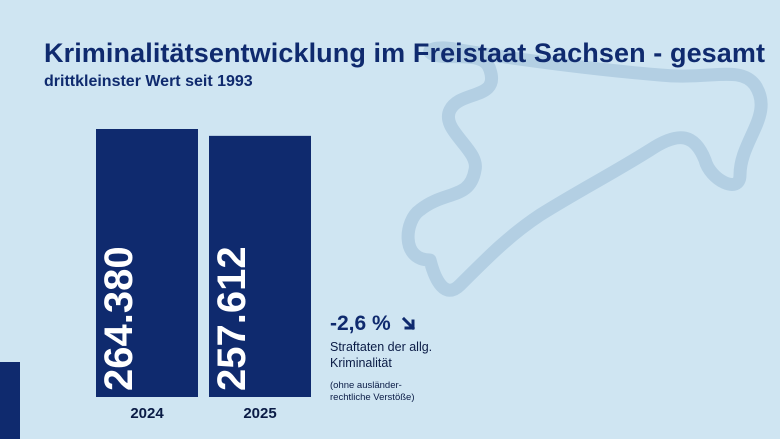  Describe the element at coordinates (260, 266) in the screenshot. I see `bar-2025` at that location.